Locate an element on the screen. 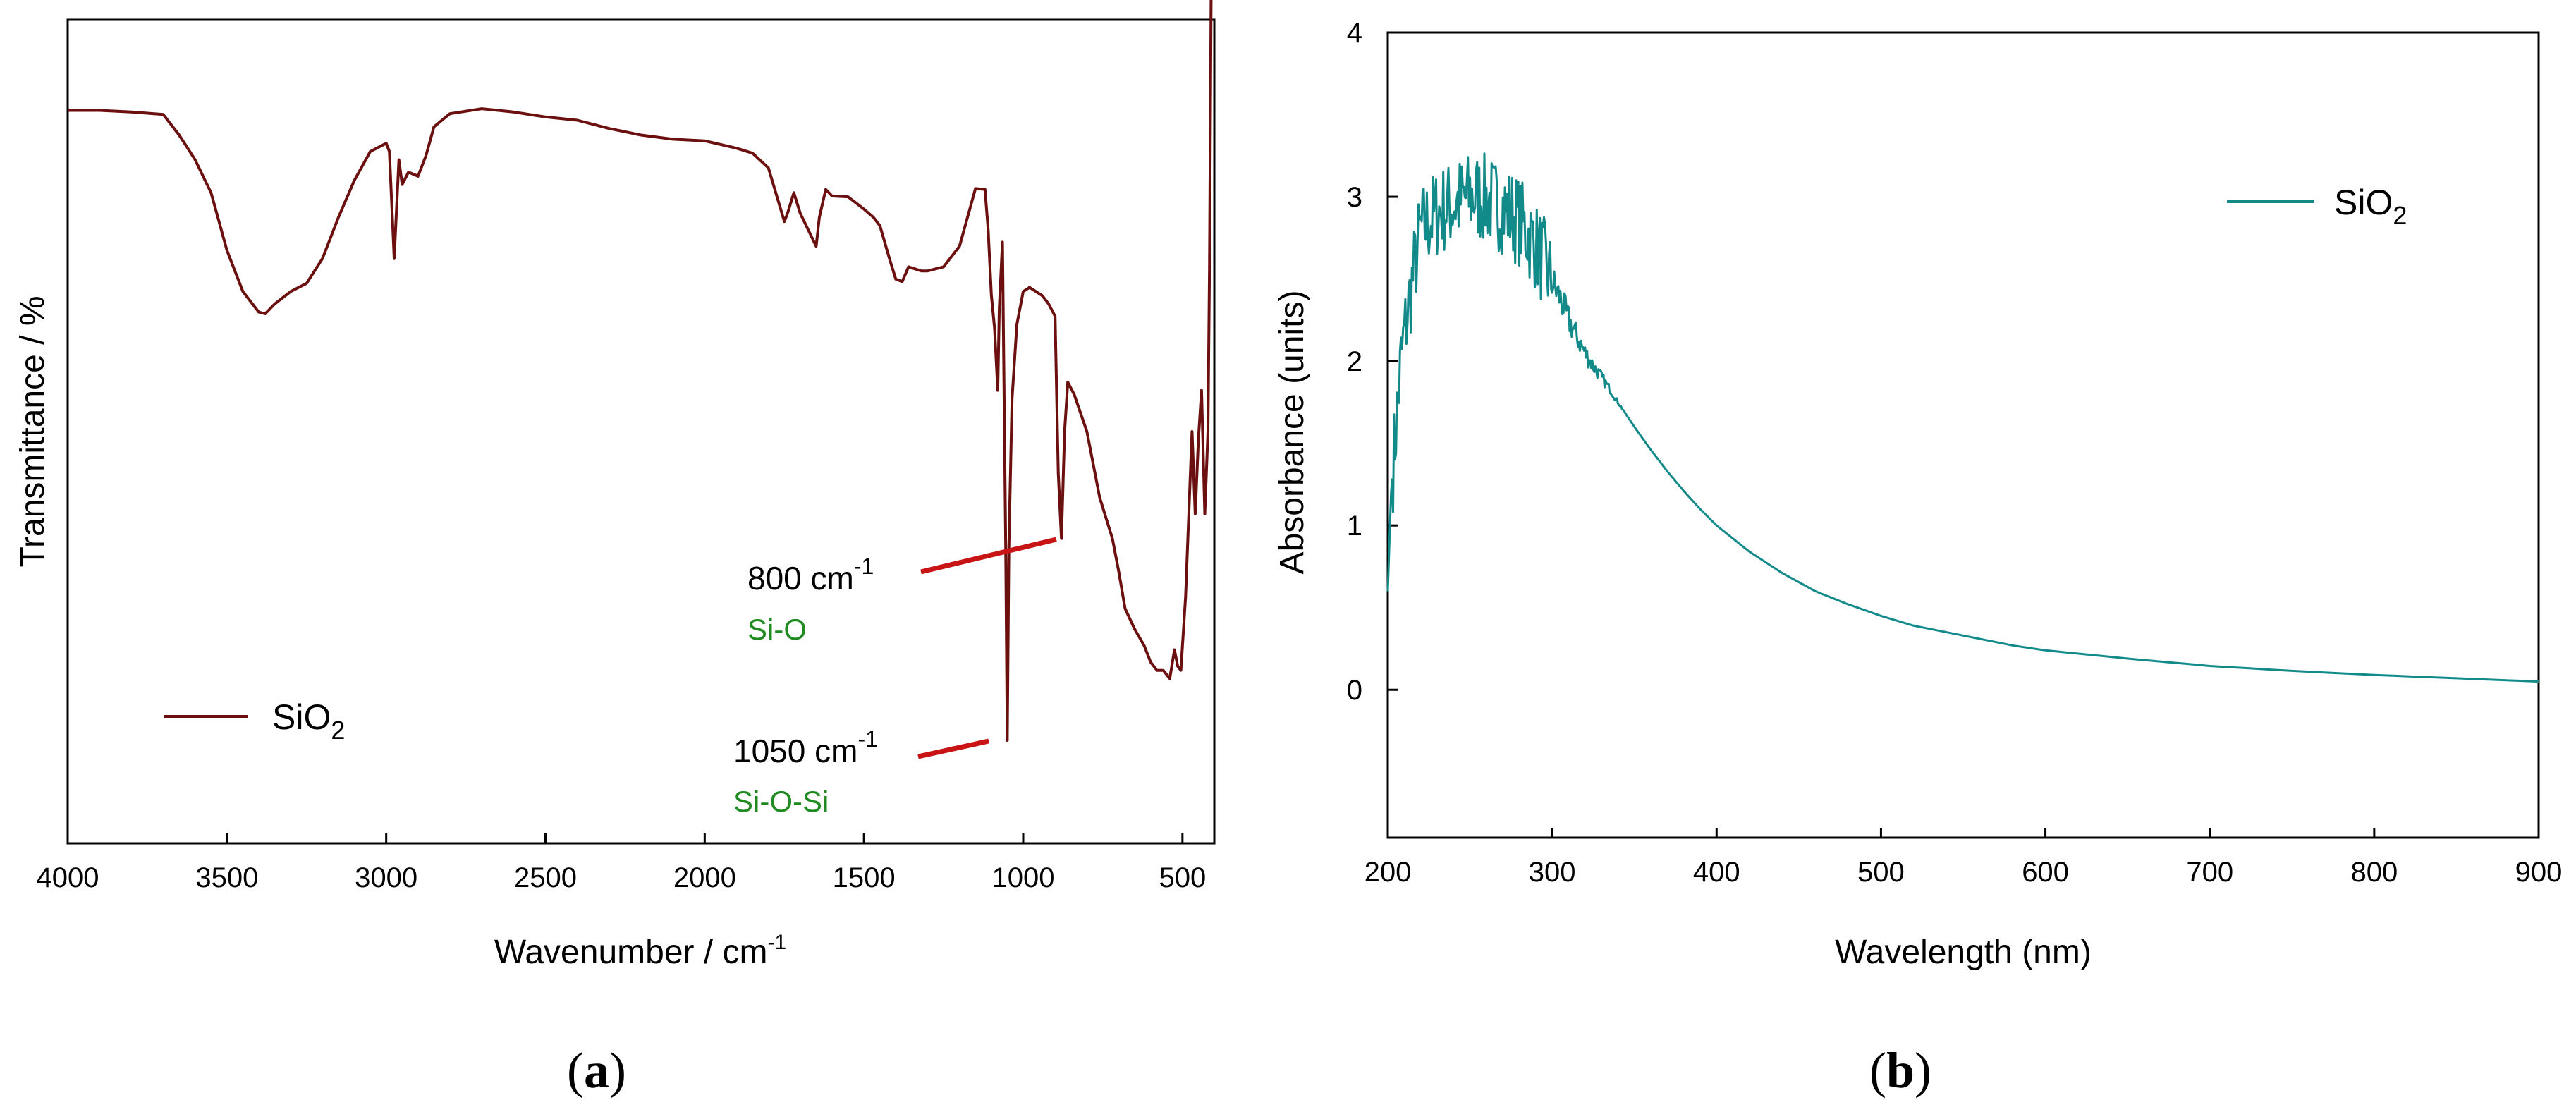 This screenshot has width=2576, height=1112. chart-a-x-tick-label-7: 500 is located at coordinates (1183, 877).